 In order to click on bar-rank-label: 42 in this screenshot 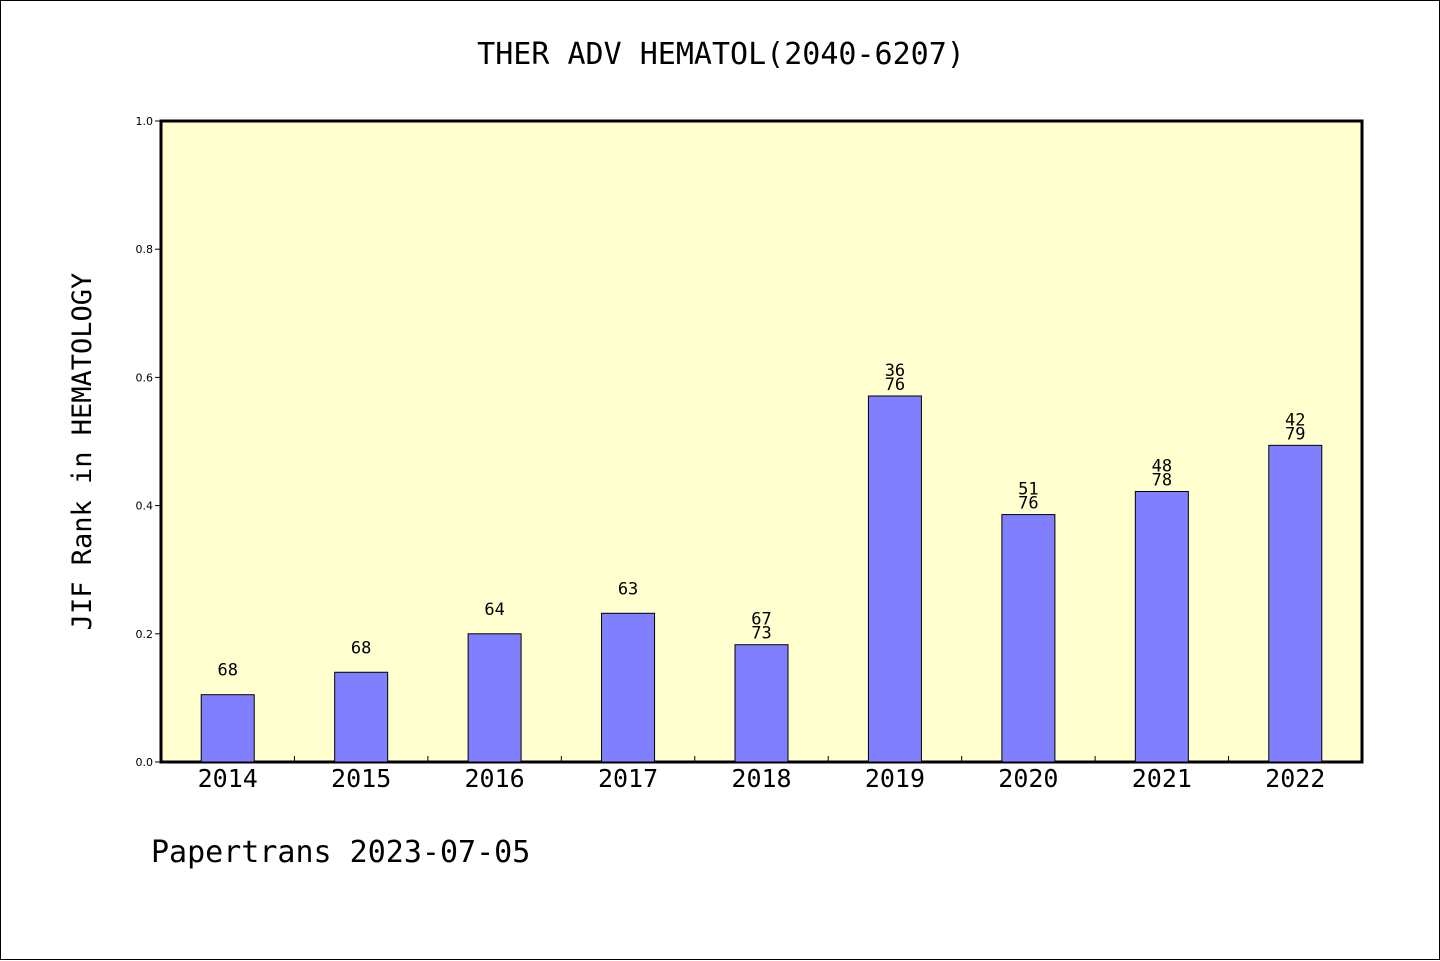, I will do `click(1295, 420)`.